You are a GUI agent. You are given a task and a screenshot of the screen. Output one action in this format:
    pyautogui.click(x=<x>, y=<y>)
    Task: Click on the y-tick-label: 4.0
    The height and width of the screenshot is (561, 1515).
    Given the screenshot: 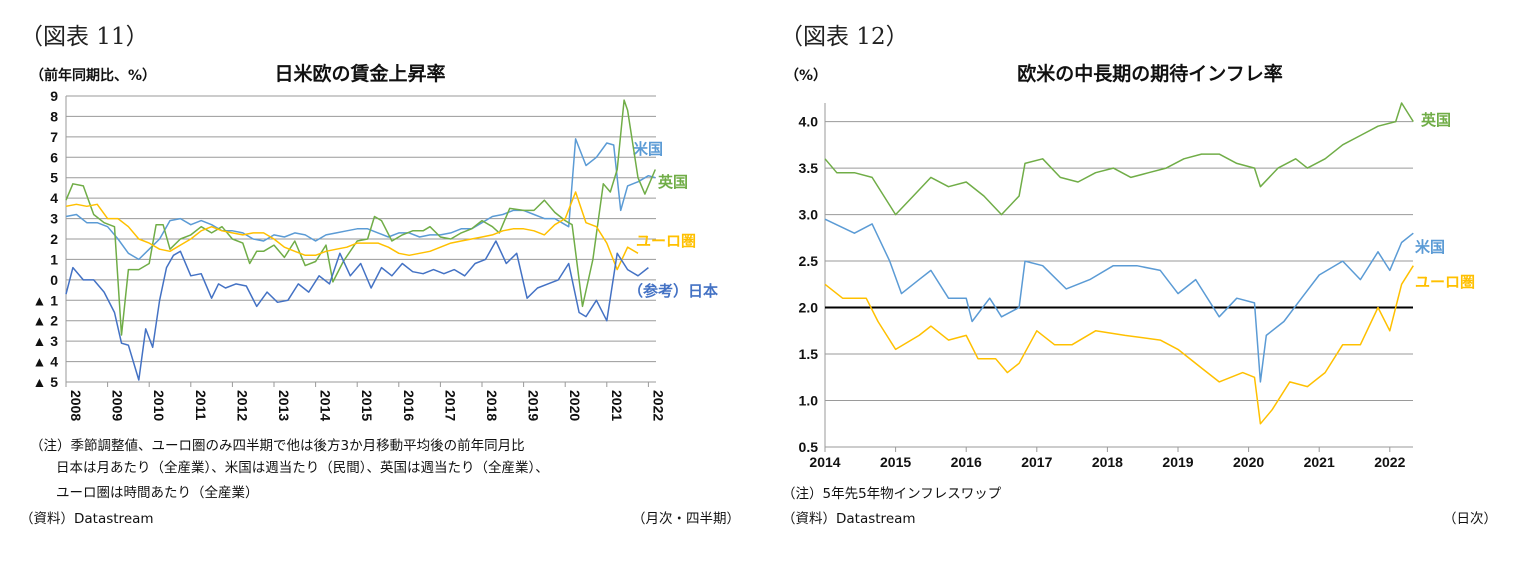 What is the action you would take?
    pyautogui.click(x=809, y=122)
    